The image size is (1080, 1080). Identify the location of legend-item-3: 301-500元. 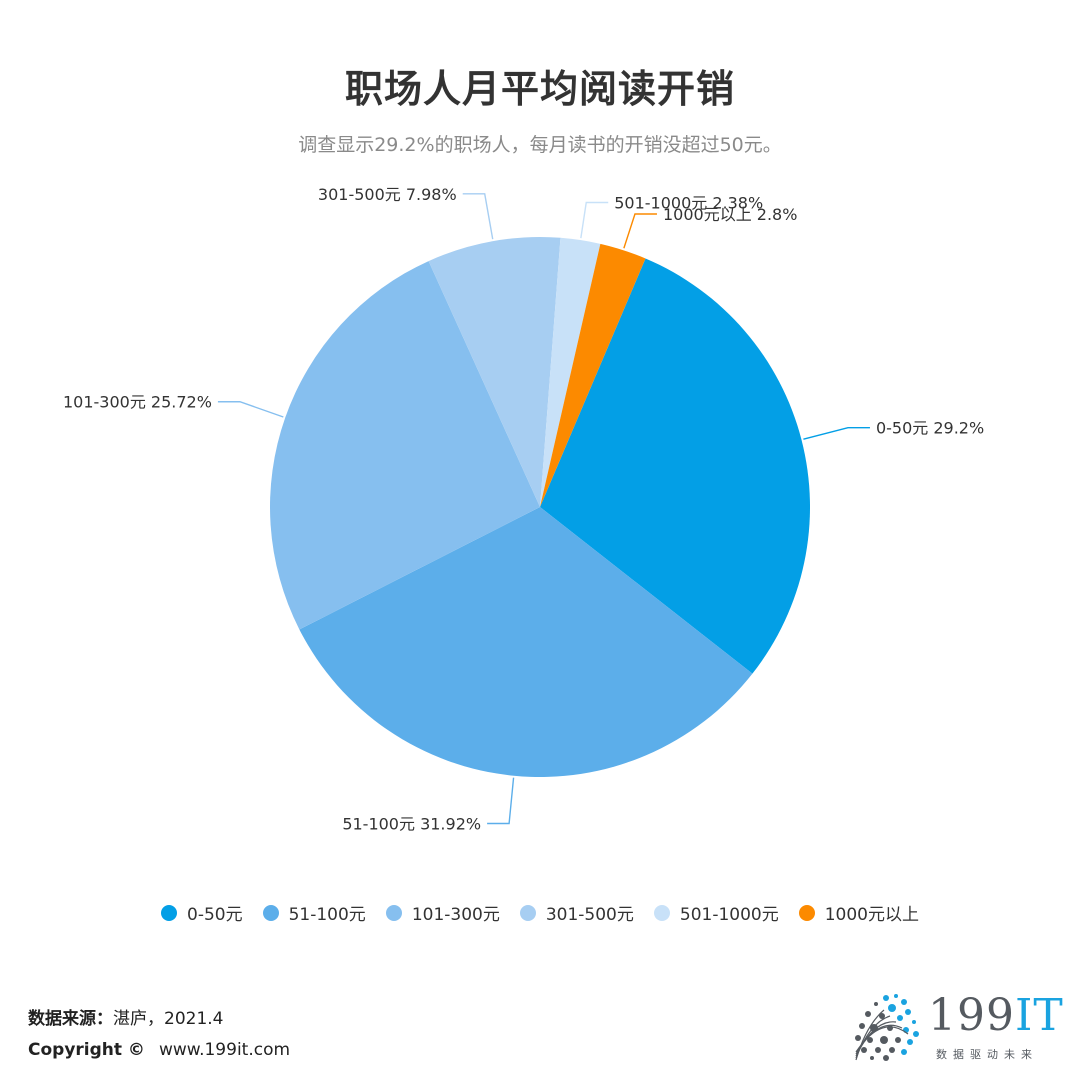
(576, 912).